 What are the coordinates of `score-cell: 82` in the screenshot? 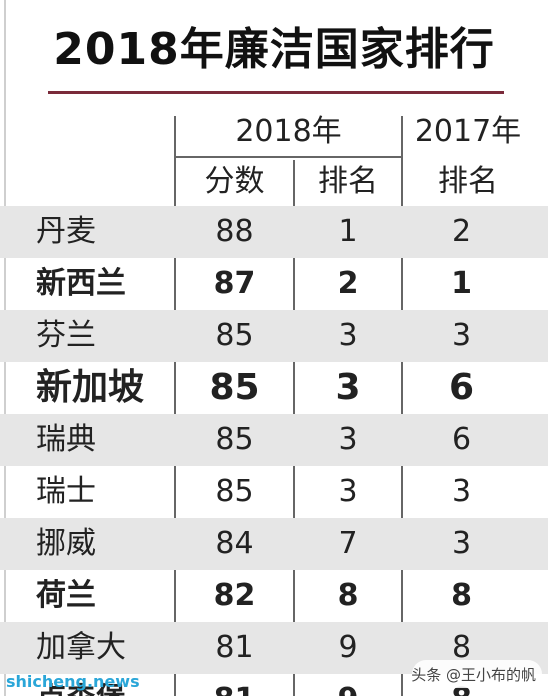 It's located at (234, 595).